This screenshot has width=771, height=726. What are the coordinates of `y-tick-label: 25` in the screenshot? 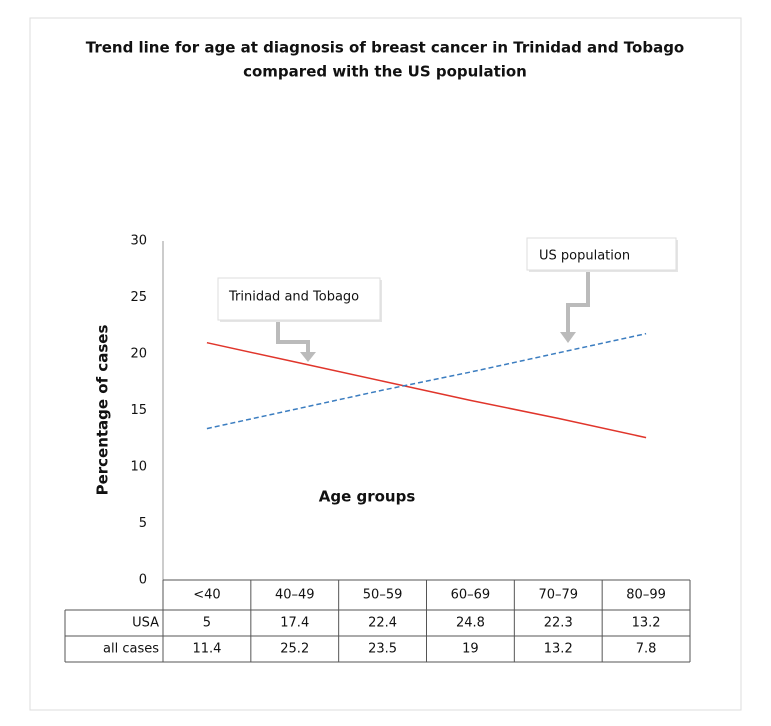 It's located at (138, 297).